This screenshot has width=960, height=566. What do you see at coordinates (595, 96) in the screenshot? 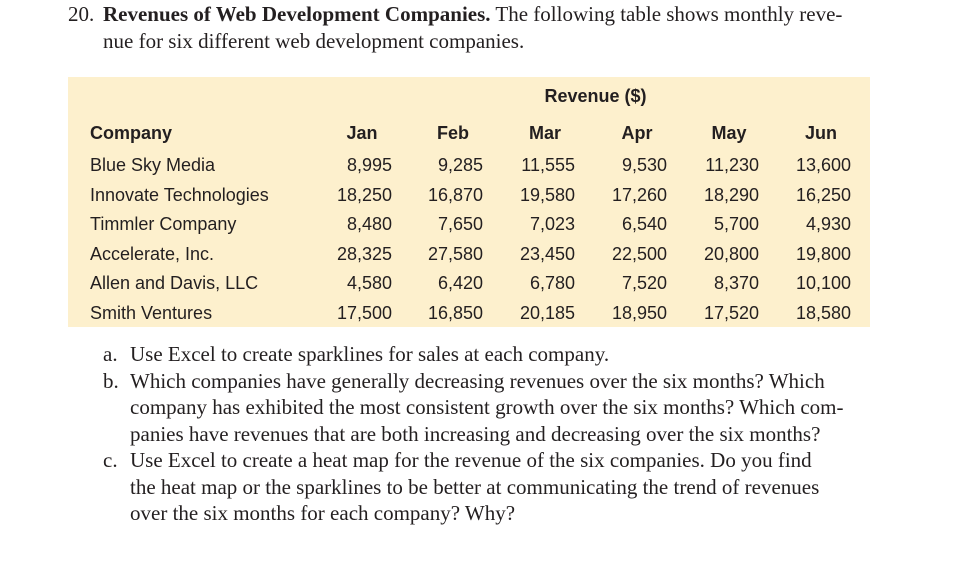
I see `group-header: Revenue ($)` at bounding box center [595, 96].